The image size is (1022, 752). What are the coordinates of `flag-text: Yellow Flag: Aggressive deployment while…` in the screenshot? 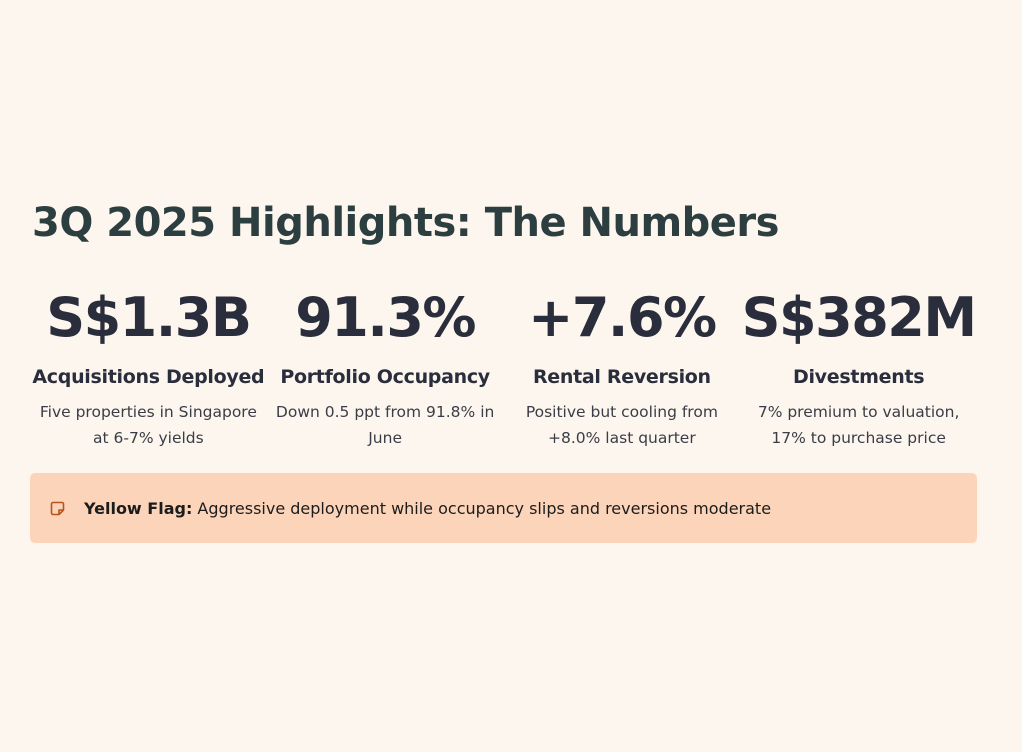 It's located at (427, 508).